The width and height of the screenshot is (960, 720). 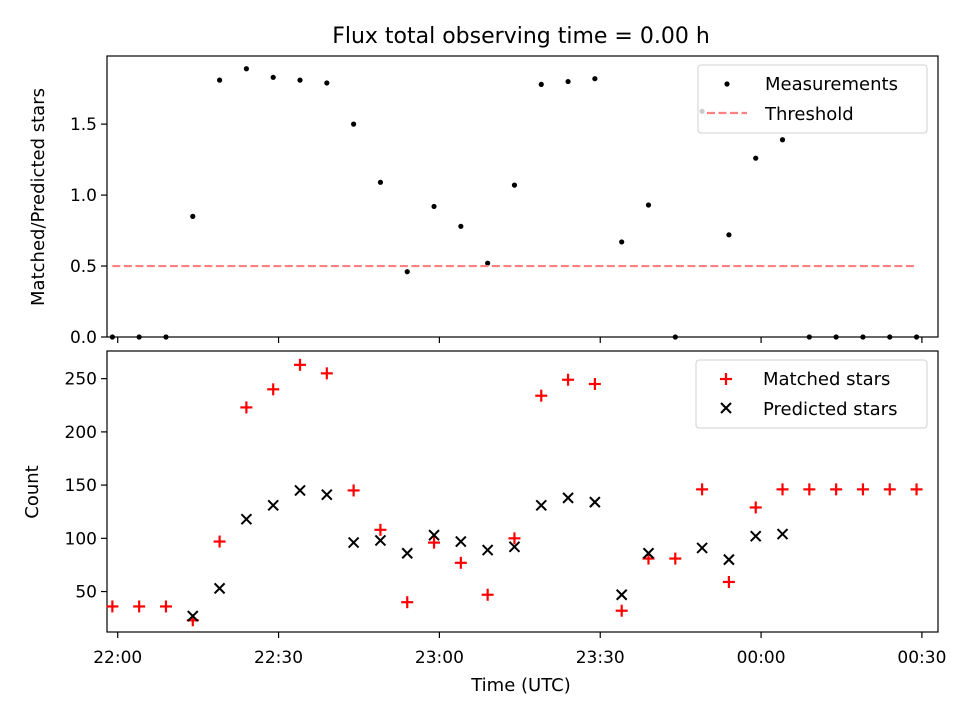 What do you see at coordinates (831, 84) in the screenshot?
I see `measurements-legend-label: Measurements` at bounding box center [831, 84].